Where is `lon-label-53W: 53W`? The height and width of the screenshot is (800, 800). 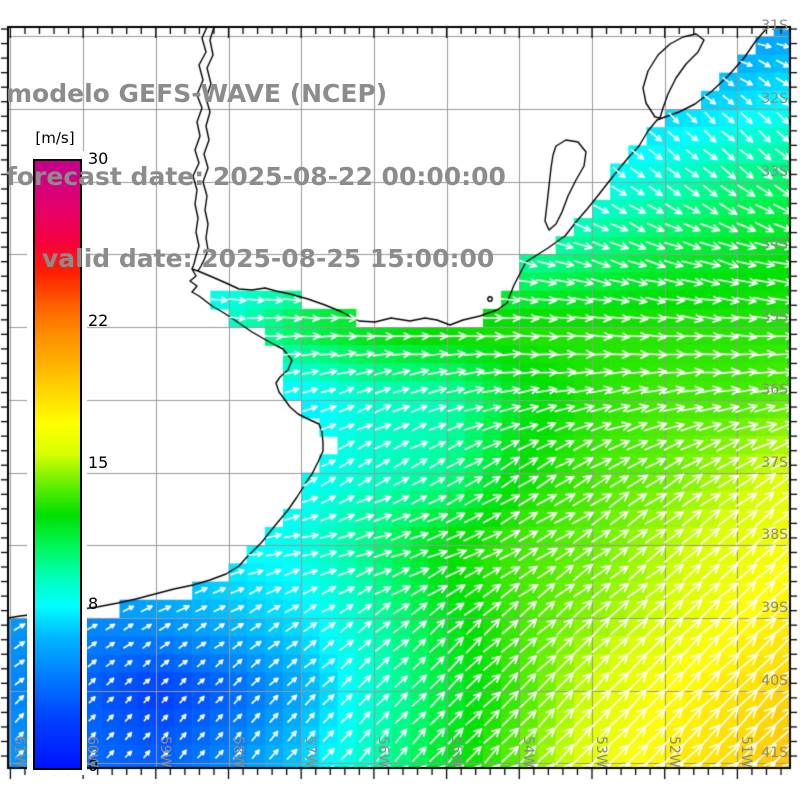
lon-label-53W: 53W is located at coordinates (601, 752).